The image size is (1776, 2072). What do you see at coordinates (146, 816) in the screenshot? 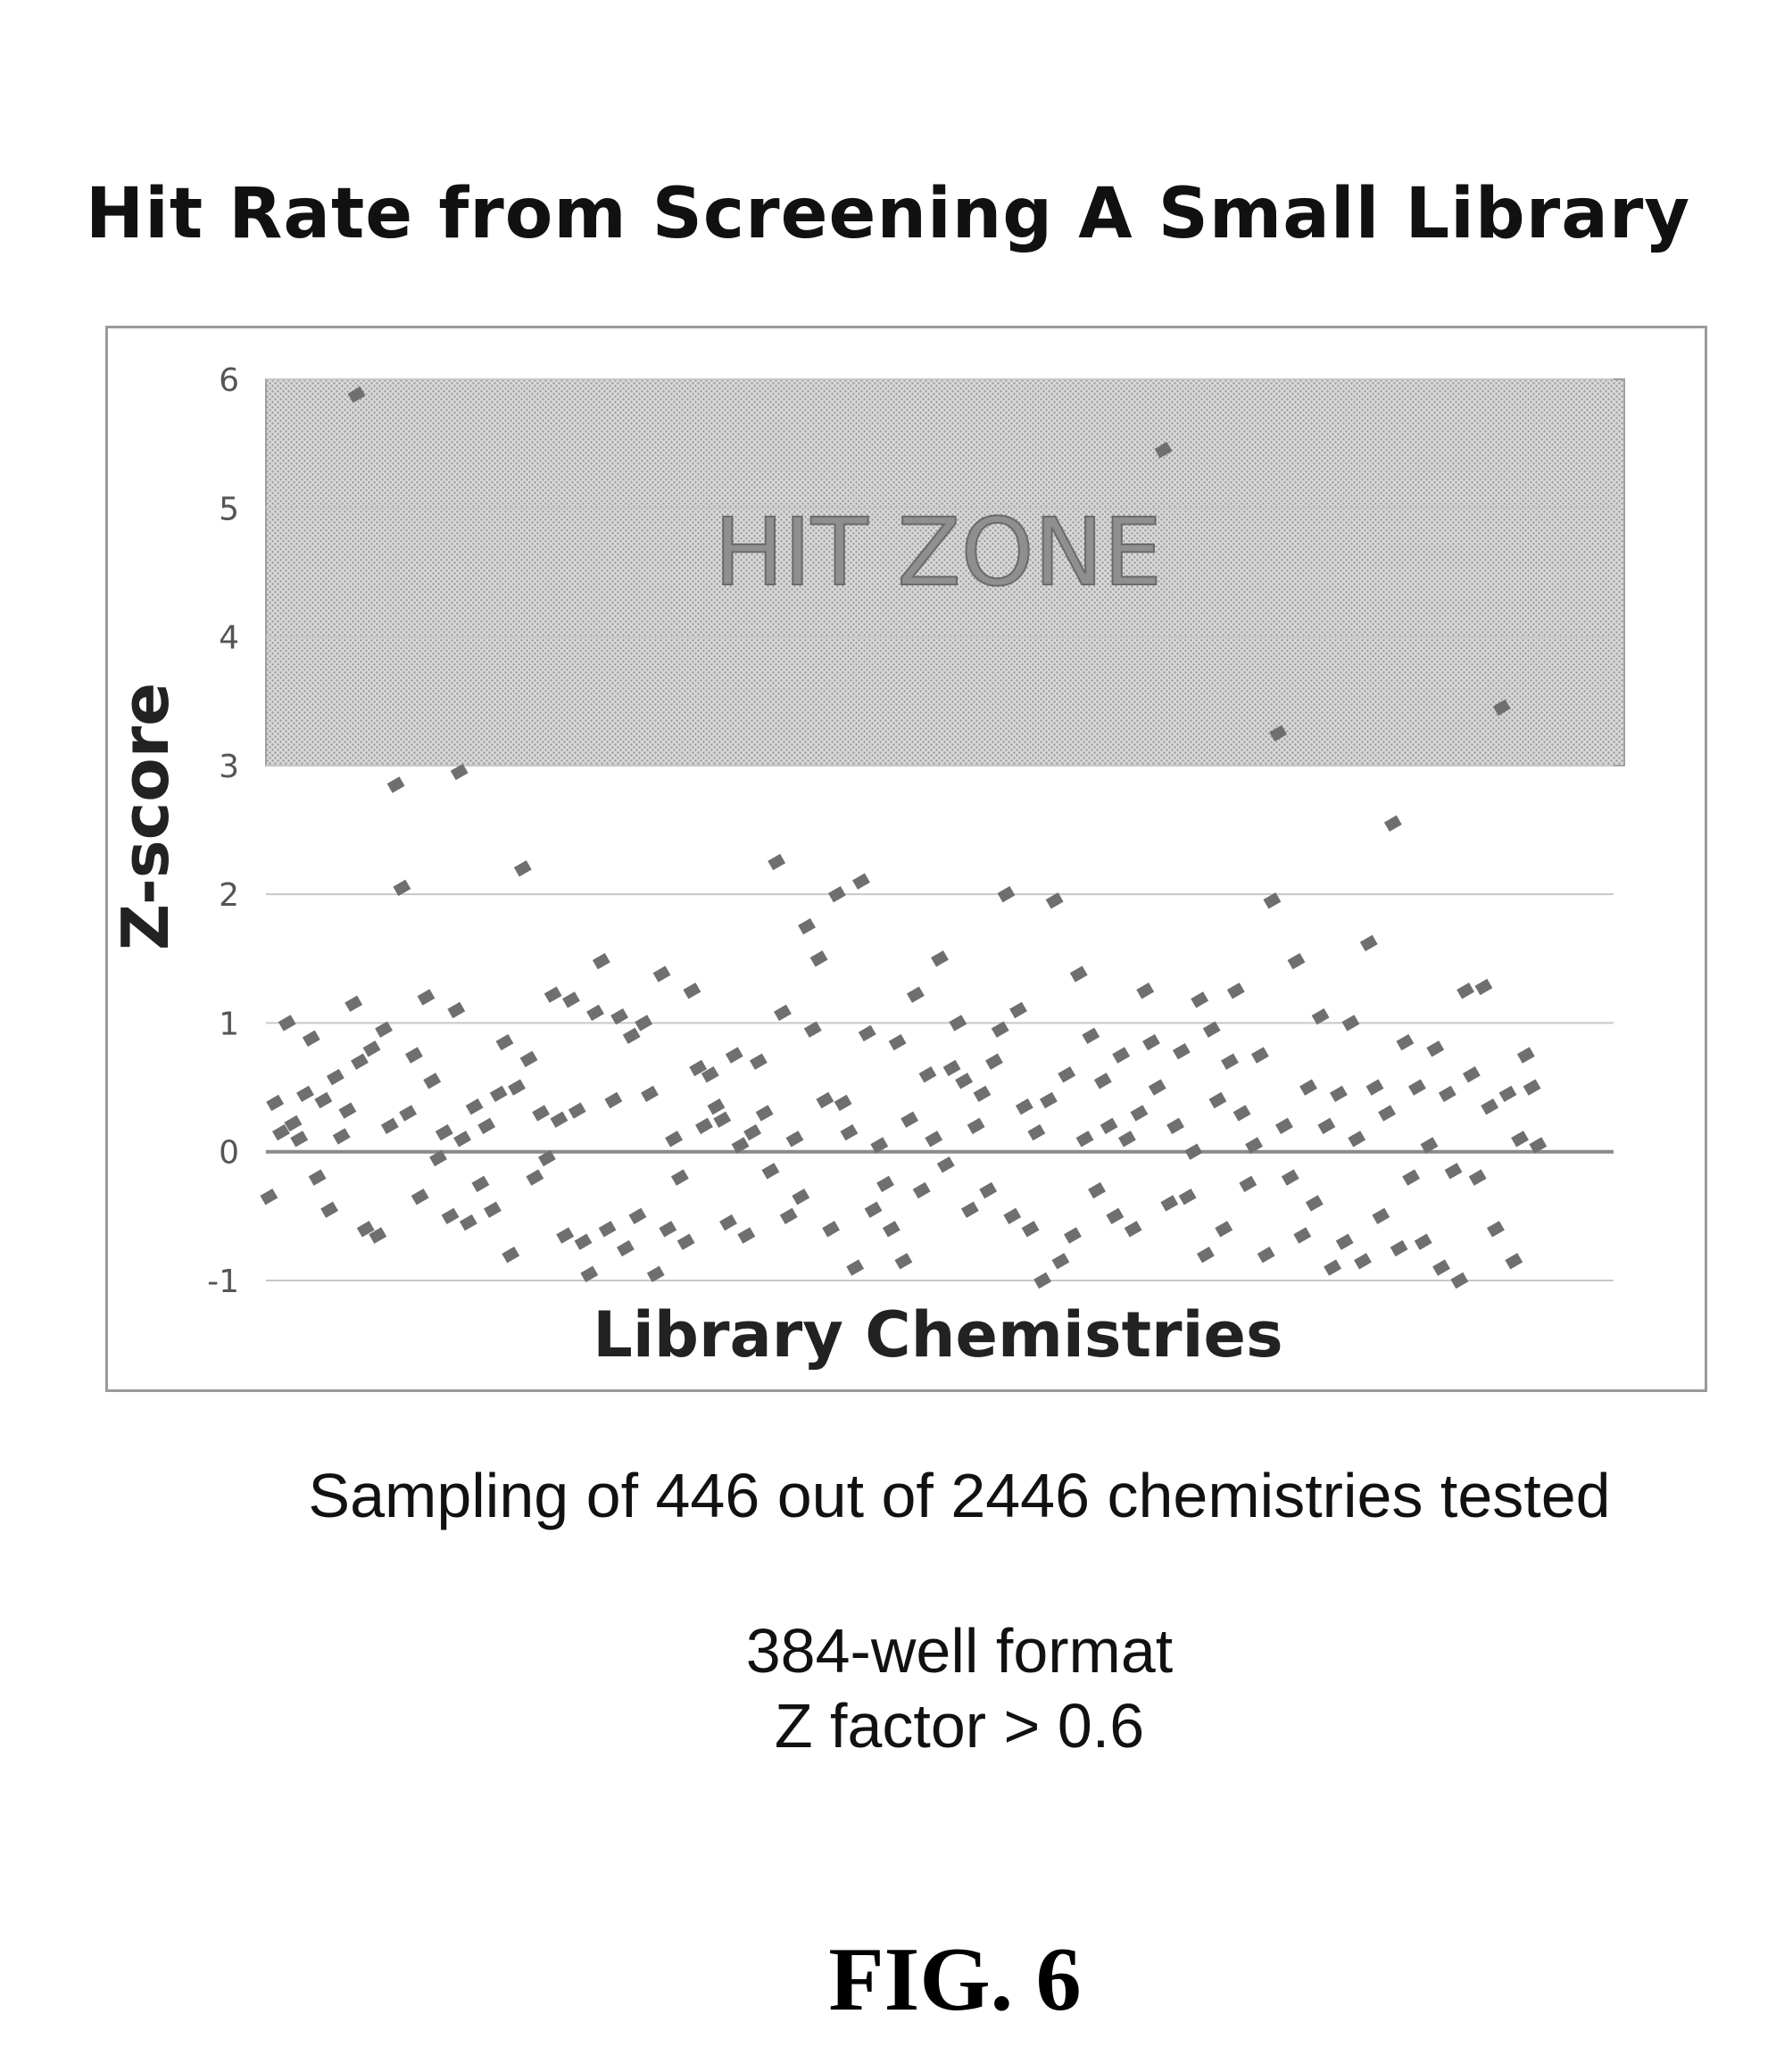
I see `y-axis-label: Z-score` at bounding box center [146, 816].